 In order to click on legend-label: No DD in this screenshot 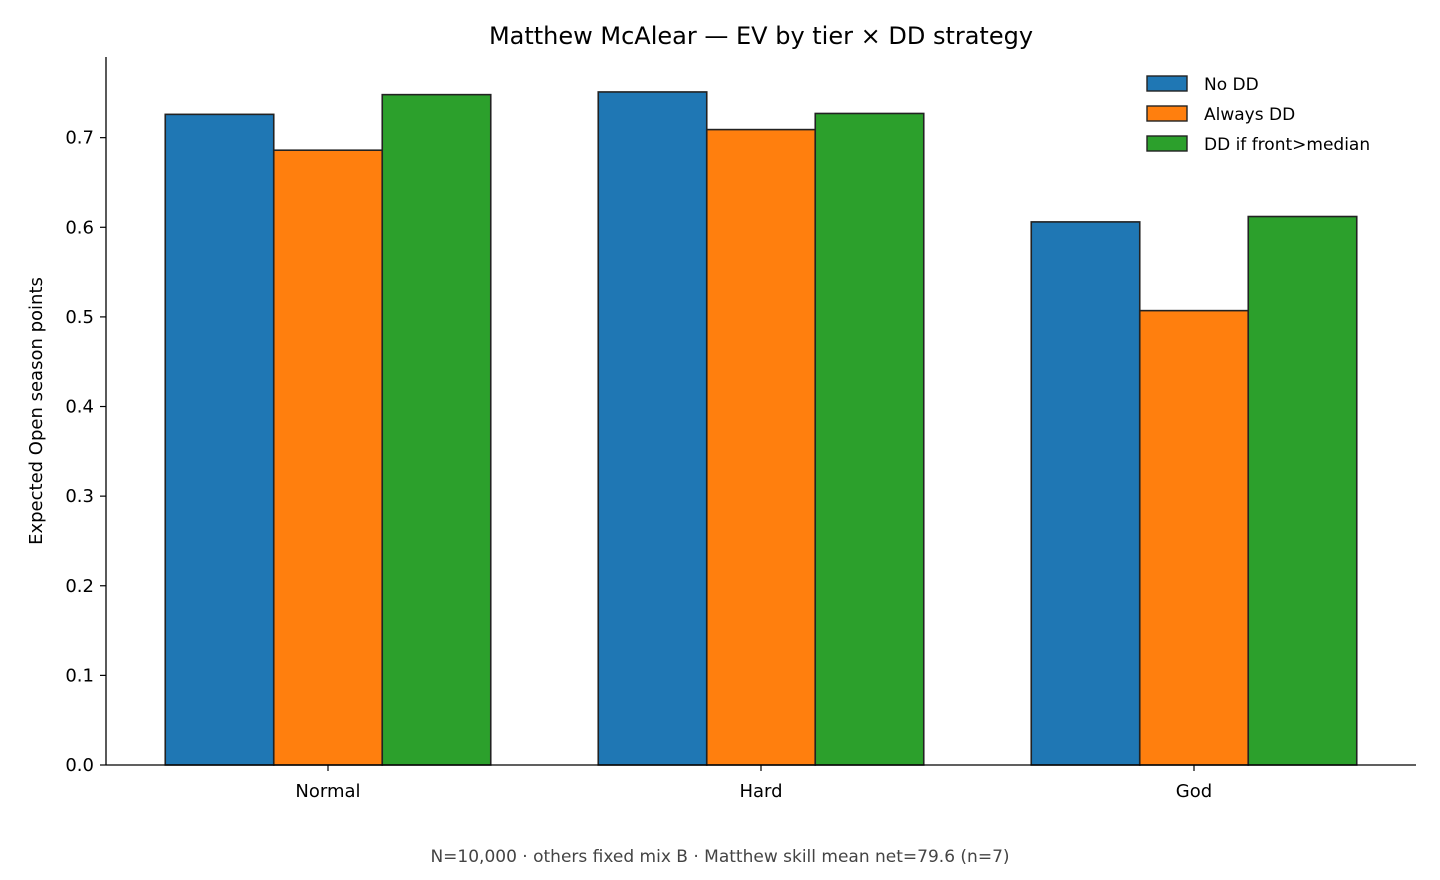, I will do `click(1231, 85)`.